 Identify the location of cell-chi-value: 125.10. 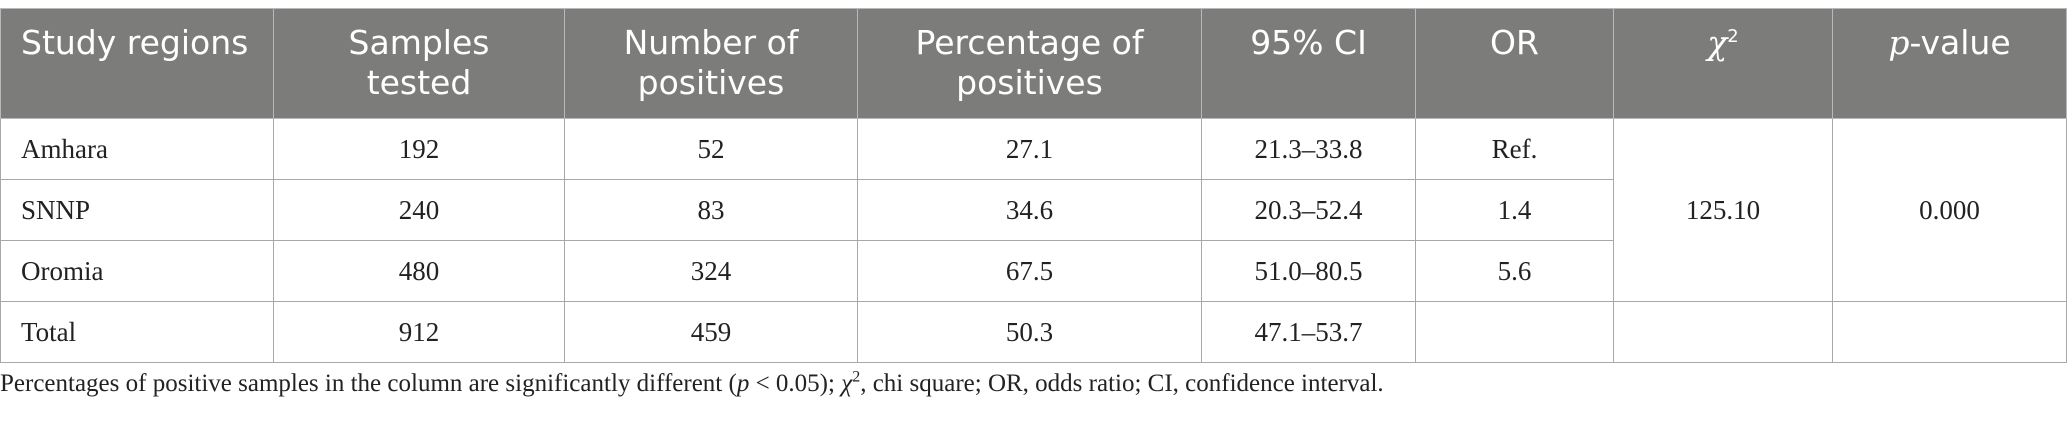
(1723, 210).